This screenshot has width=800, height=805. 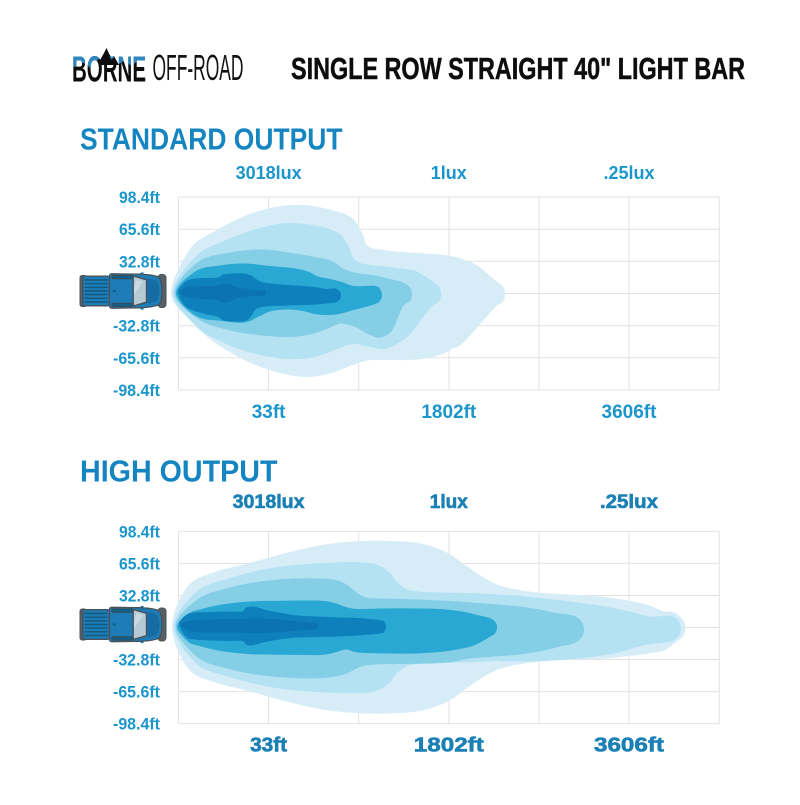 What do you see at coordinates (211, 139) in the screenshot?
I see `svg-text: STANDARD OUTPUT` at bounding box center [211, 139].